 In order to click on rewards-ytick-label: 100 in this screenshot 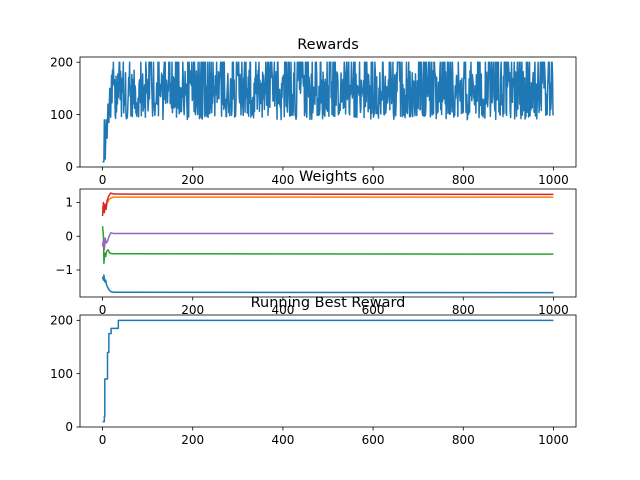, I will do `click(61, 115)`.